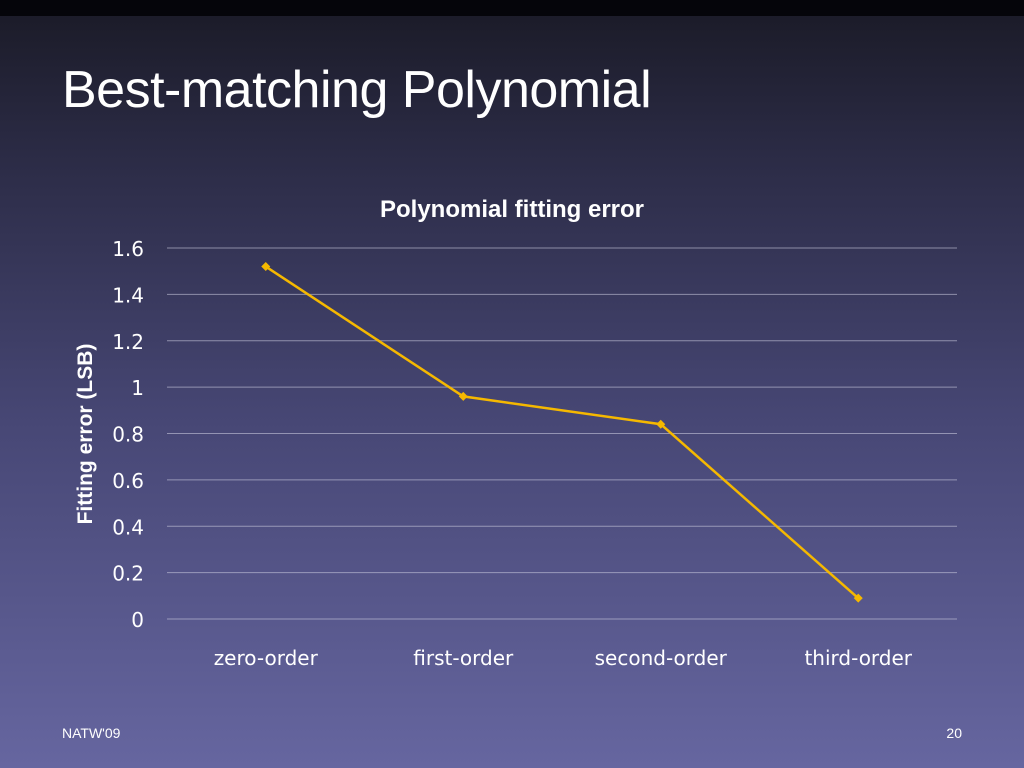  Describe the element at coordinates (128, 527) in the screenshot. I see `y-tick-label: 0.4` at that location.